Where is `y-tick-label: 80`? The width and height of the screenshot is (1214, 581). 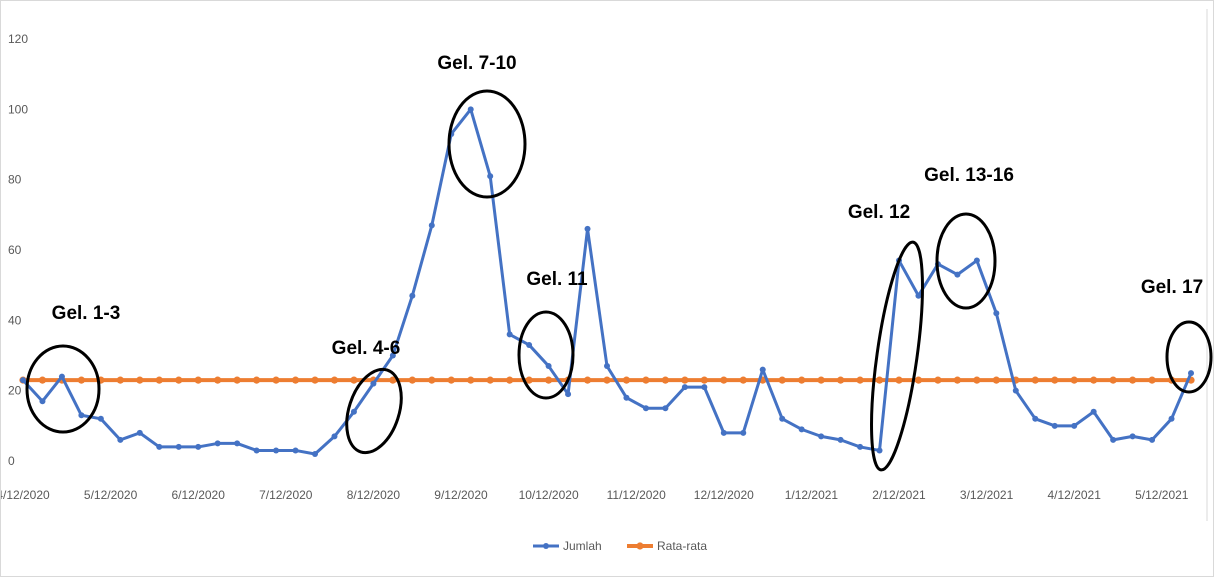 y-tick-label: 80 is located at coordinates (15, 180).